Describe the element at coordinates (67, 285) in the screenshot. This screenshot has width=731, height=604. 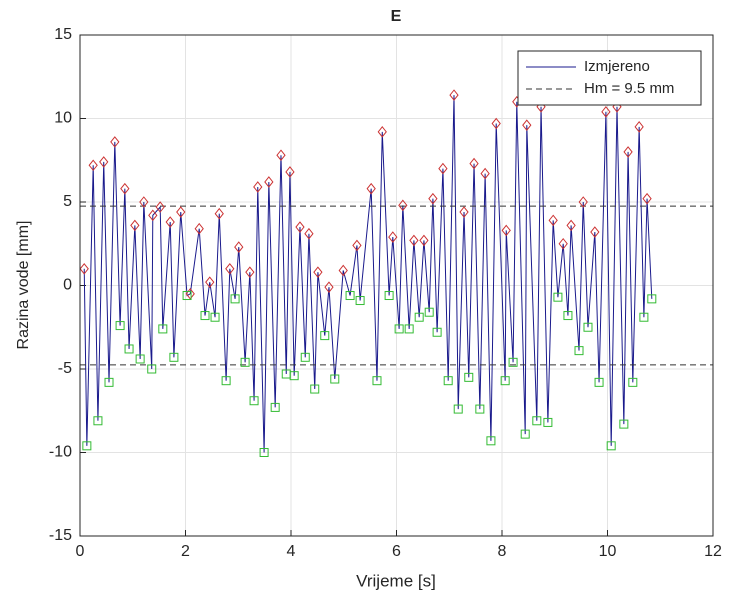
I see `y-tick-label: 0` at that location.